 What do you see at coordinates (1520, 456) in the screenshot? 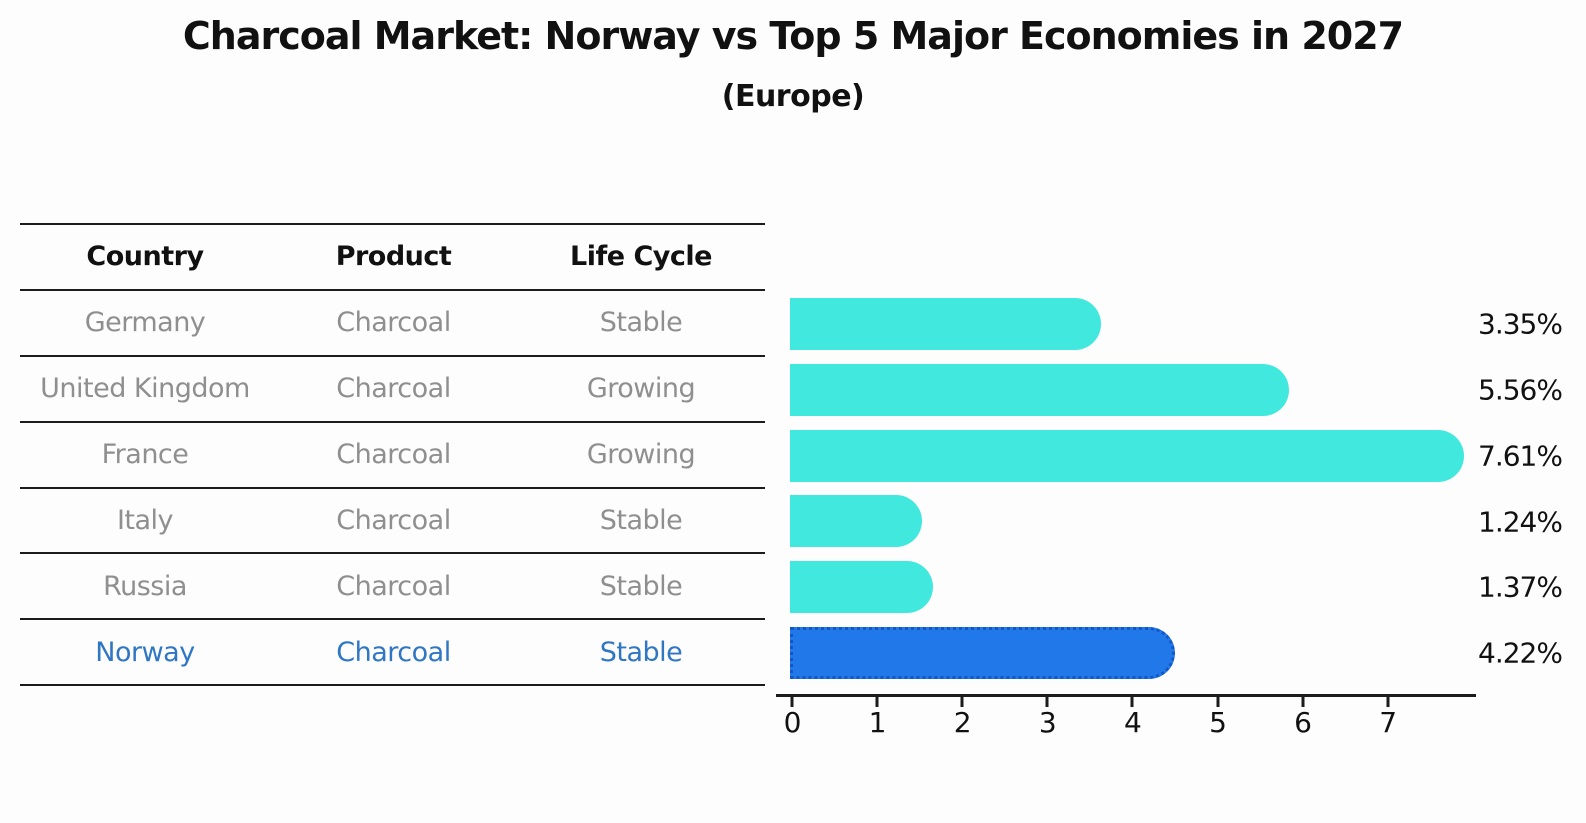
I see `value-label: 7.61%` at bounding box center [1520, 456].